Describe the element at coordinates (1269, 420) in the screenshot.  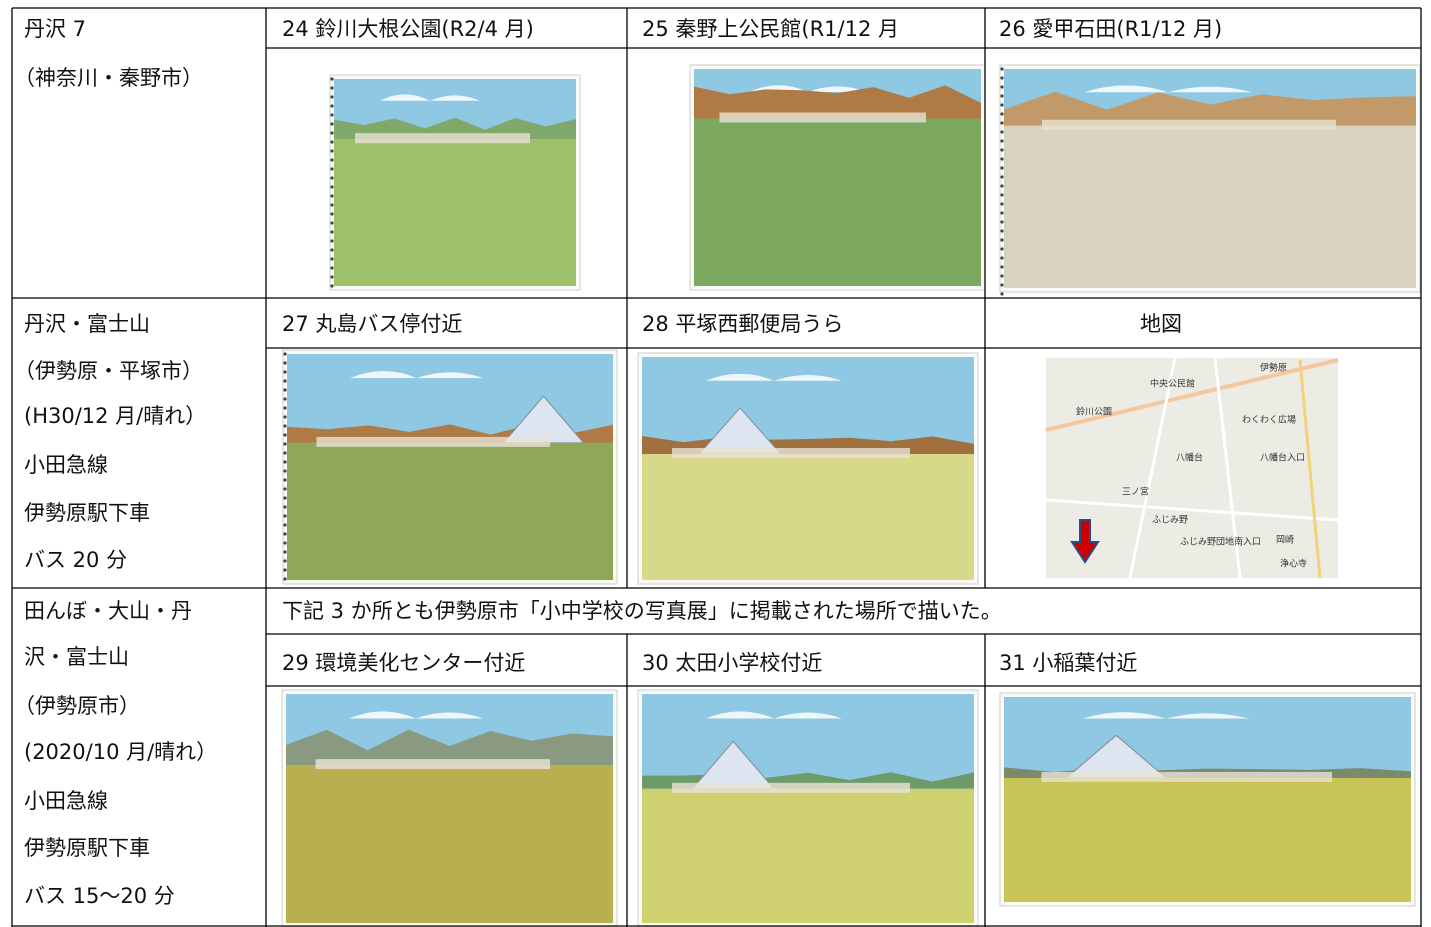
I see `map-label: わくわく広場` at that location.